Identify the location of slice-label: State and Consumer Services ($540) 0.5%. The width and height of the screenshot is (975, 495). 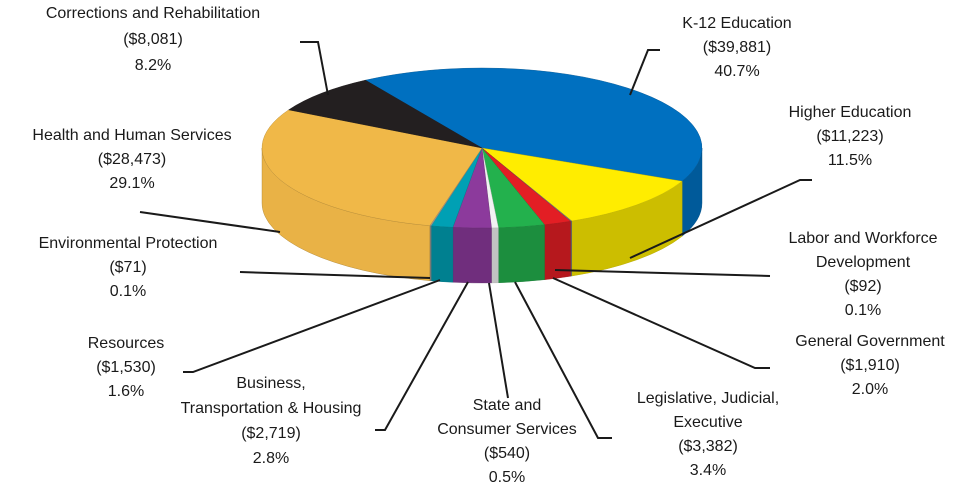
(507, 441).